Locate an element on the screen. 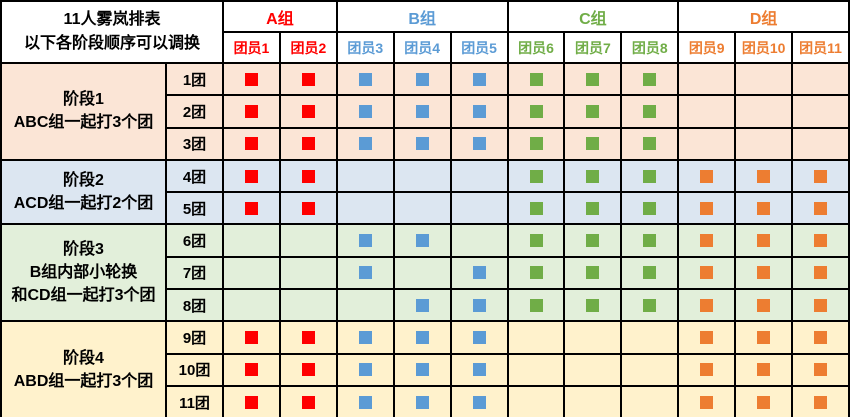  group-header-1: A组 is located at coordinates (280, 16).